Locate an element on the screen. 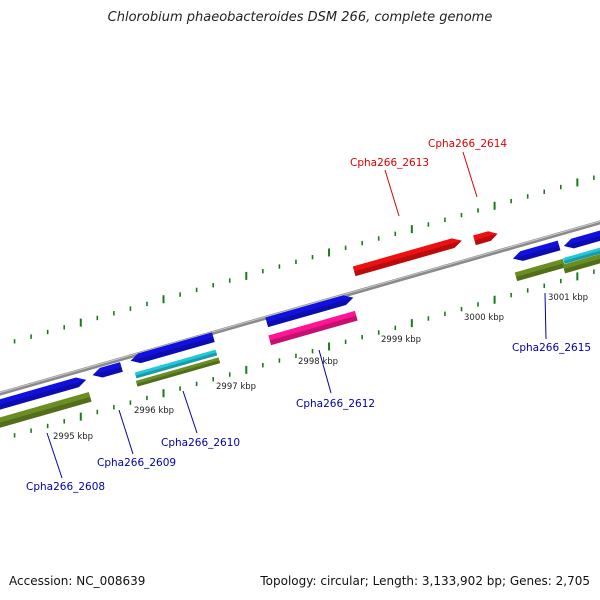 The width and height of the screenshot is (600, 600). gene-2615-olive is located at coordinates (540, 270).